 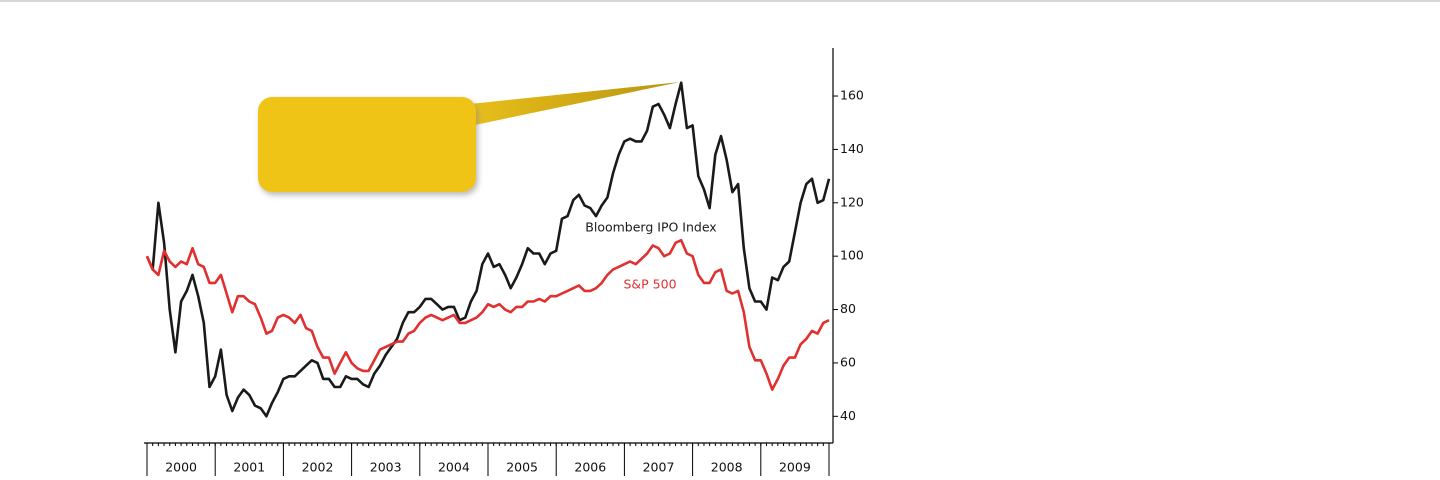 What do you see at coordinates (522, 467) in the screenshot?
I see `x-tick-label: 2005` at bounding box center [522, 467].